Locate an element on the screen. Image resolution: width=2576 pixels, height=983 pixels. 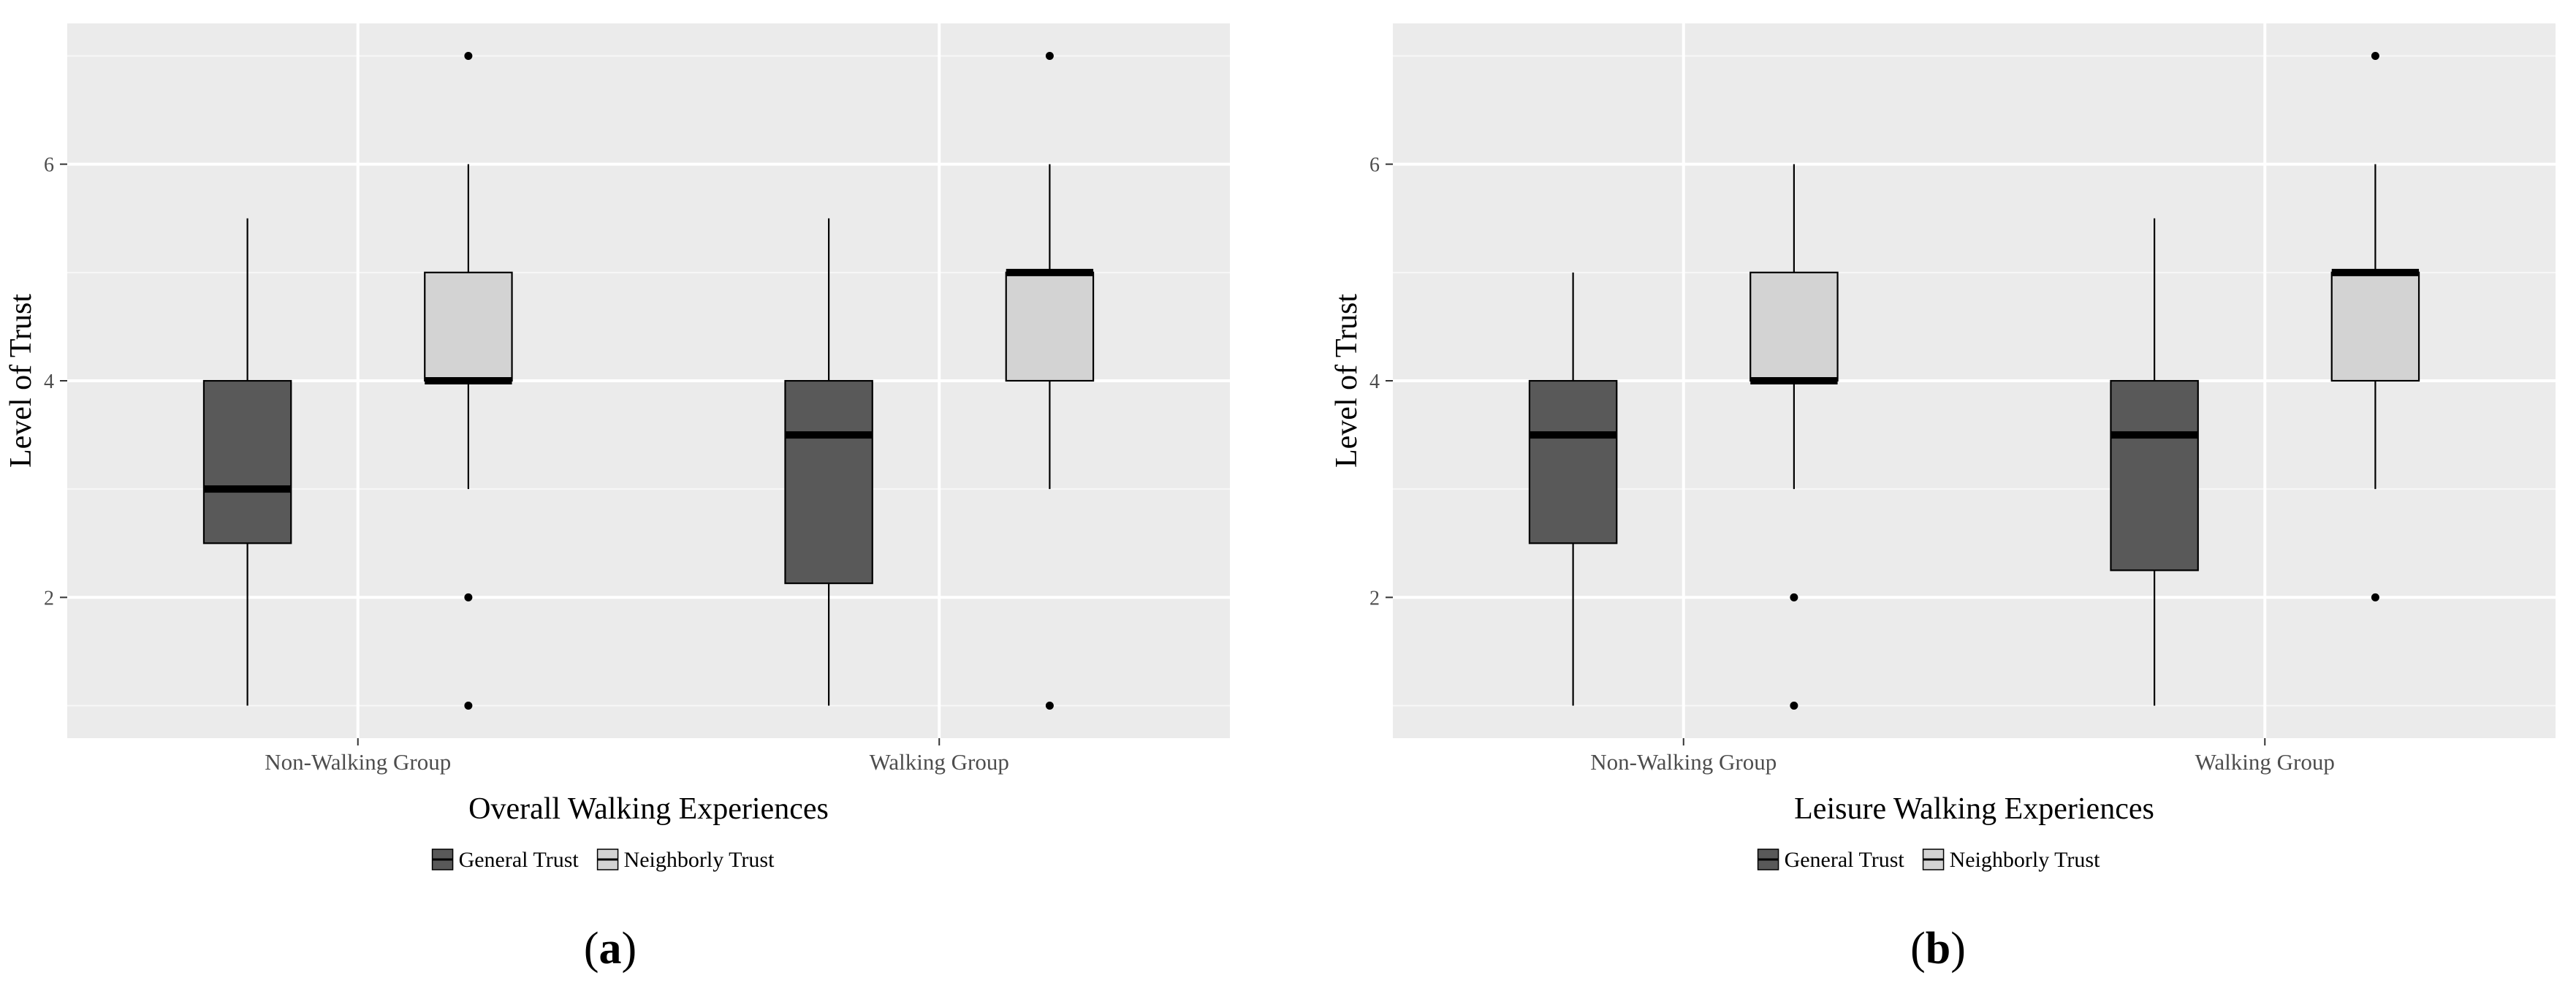
x-axis-title: Leisure Walking Experiences is located at coordinates (1974, 809).